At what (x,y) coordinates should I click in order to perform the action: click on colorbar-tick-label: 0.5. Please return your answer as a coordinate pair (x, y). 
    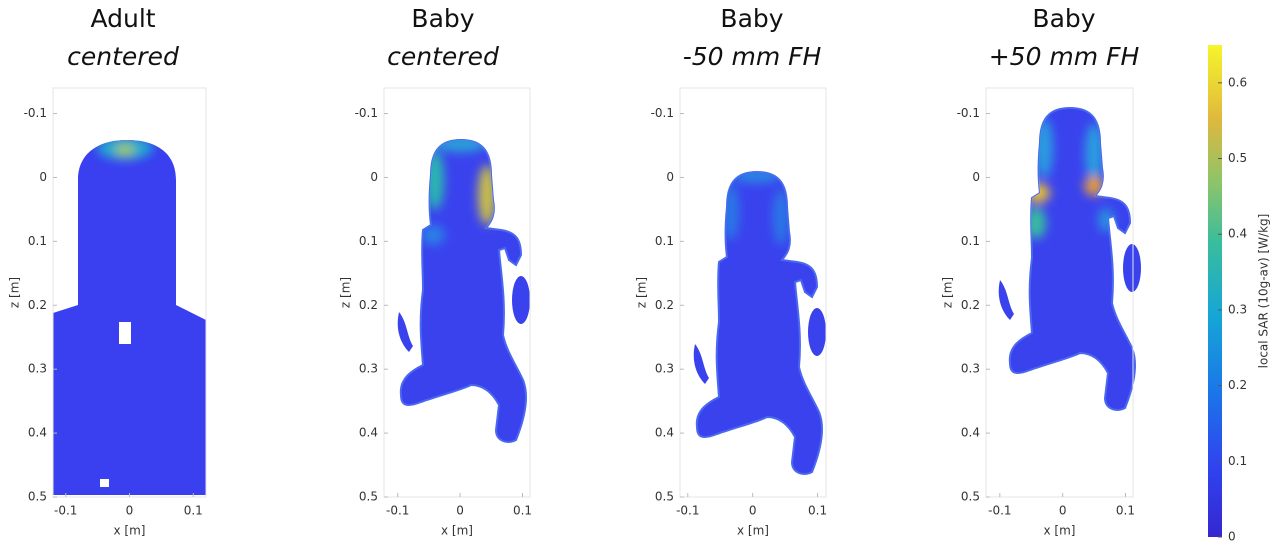
    Looking at the image, I should click on (1237, 158).